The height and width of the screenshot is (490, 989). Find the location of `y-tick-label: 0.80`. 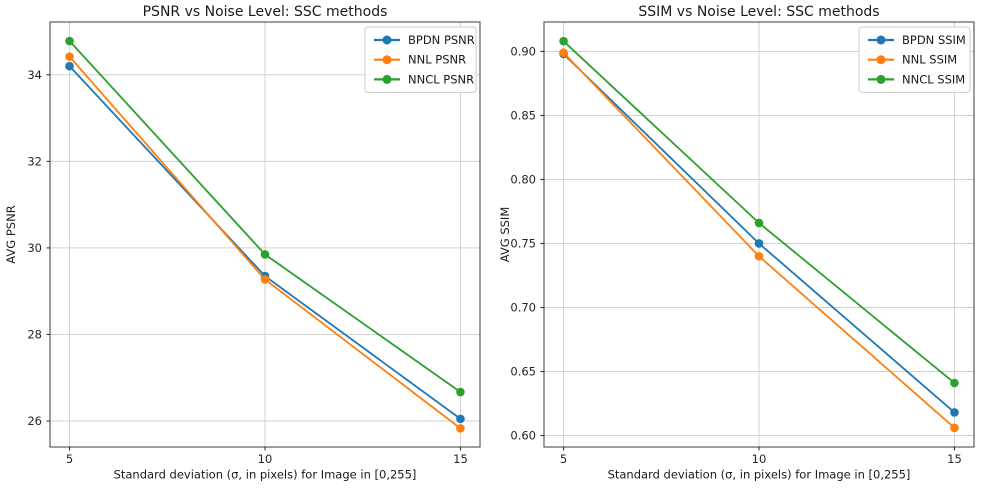

y-tick-label: 0.80 is located at coordinates (523, 179).